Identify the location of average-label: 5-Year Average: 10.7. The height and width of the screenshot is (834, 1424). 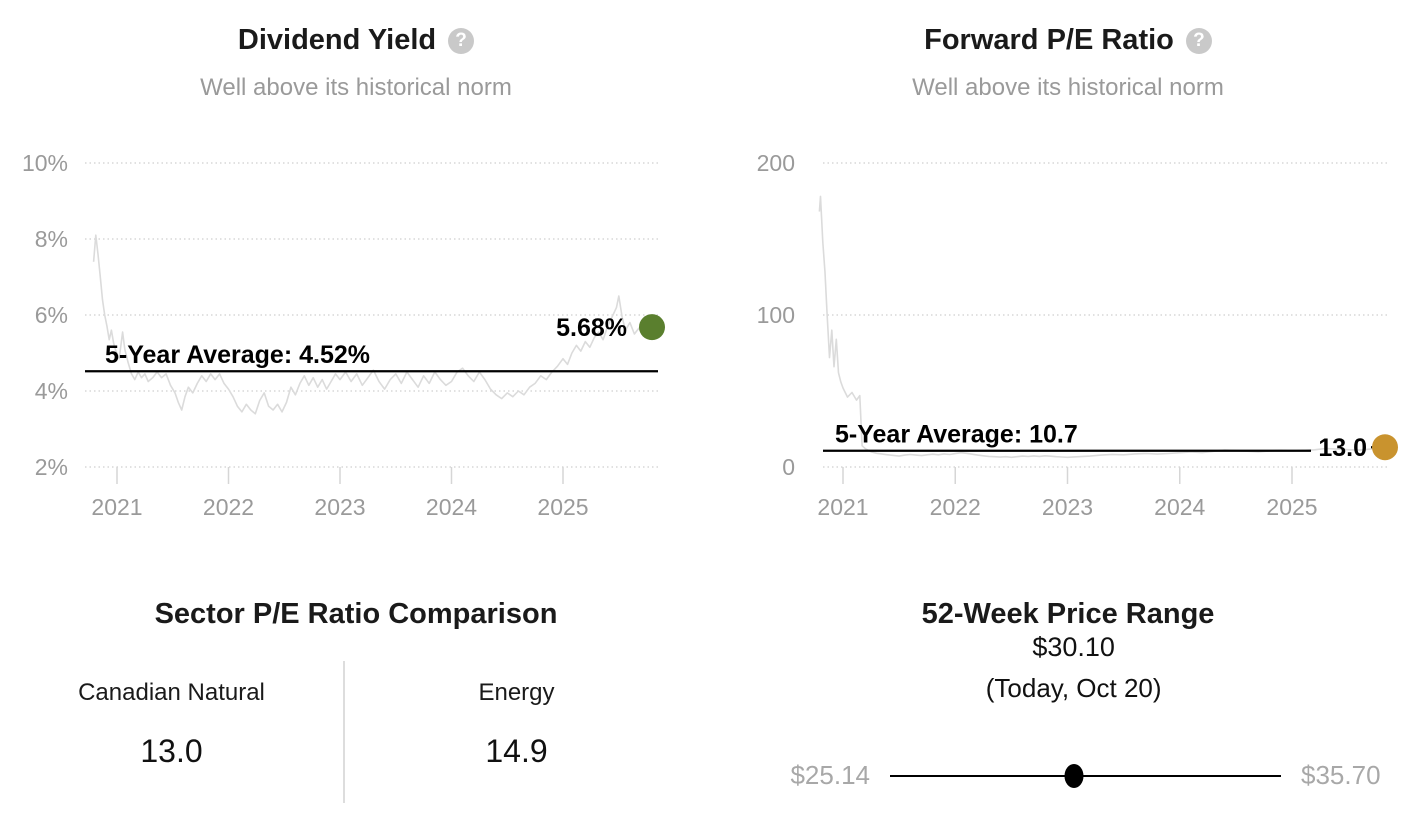
(956, 435).